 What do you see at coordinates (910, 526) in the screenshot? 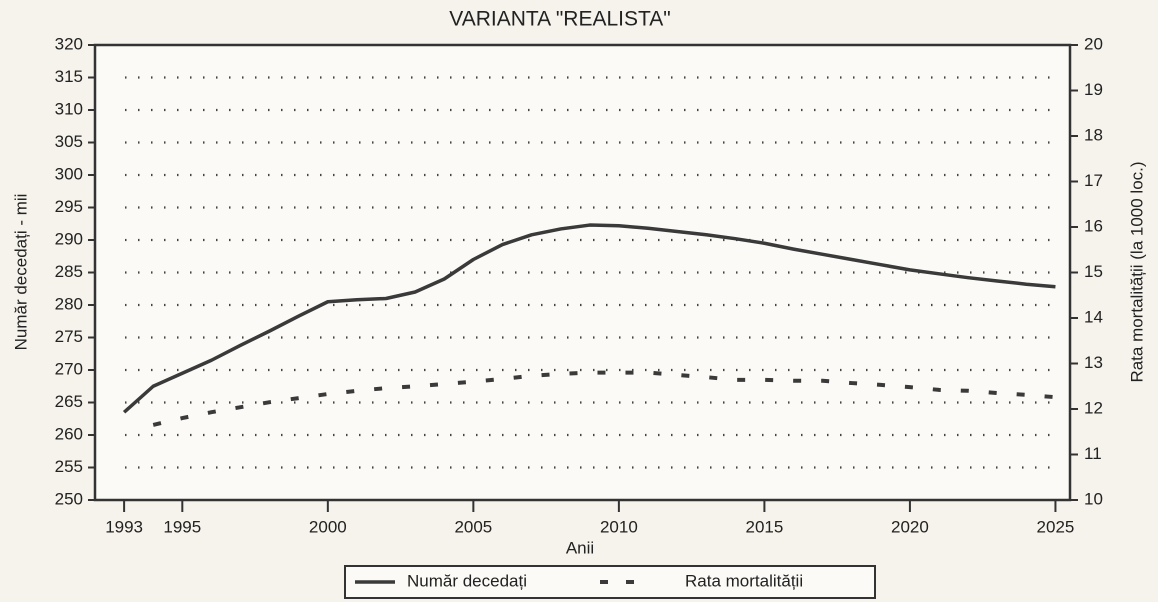
I see `x-tick-label: 2020` at bounding box center [910, 526].